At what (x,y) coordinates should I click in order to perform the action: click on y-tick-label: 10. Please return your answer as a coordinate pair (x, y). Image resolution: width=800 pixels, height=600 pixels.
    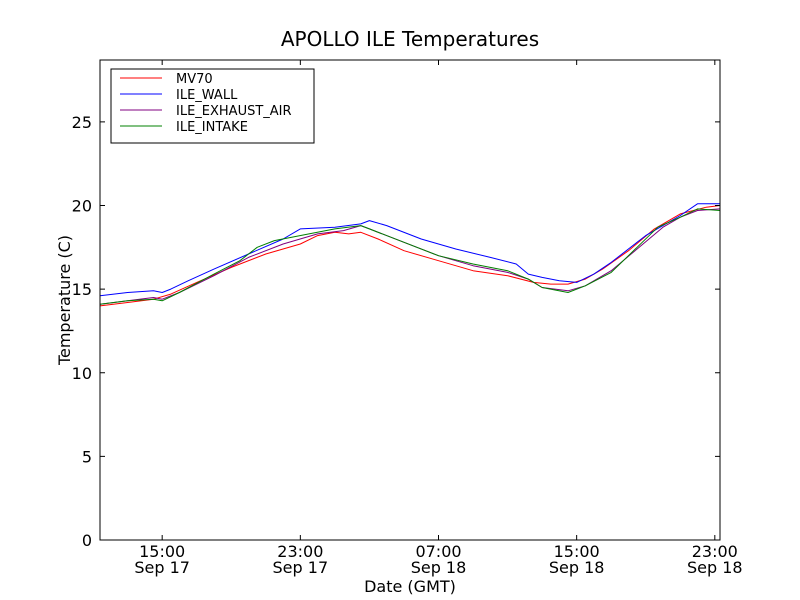
    Looking at the image, I should click on (82, 373).